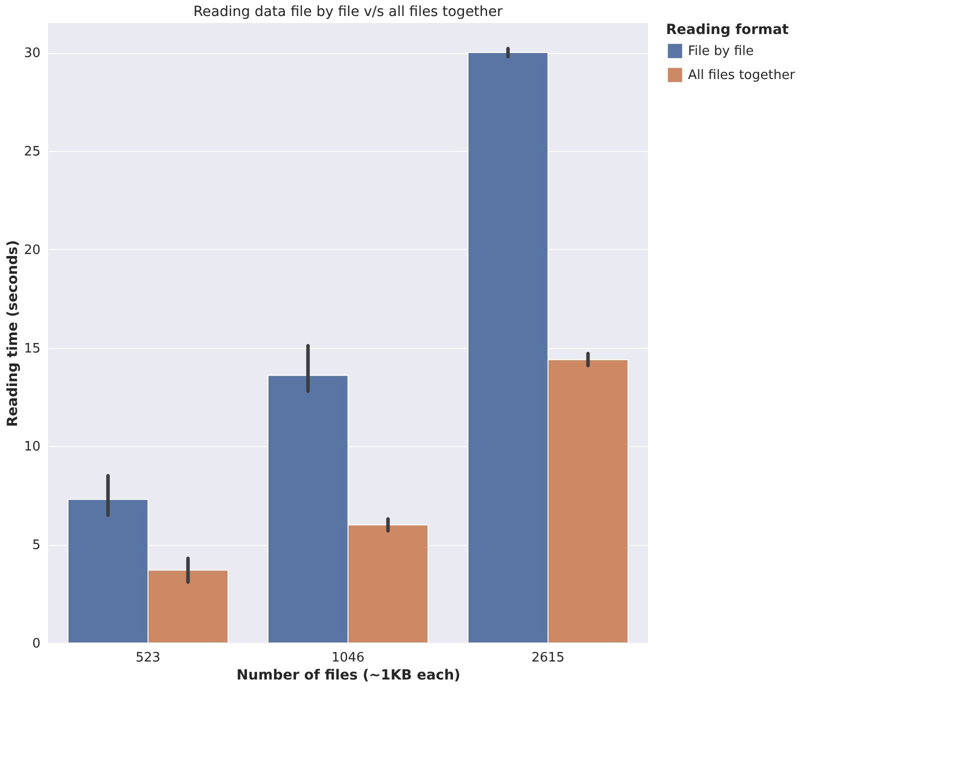 Image resolution: width=956 pixels, height=757 pixels. Describe the element at coordinates (12, 333) in the screenshot. I see `y-axis-title: Reading time (seconds)` at that location.